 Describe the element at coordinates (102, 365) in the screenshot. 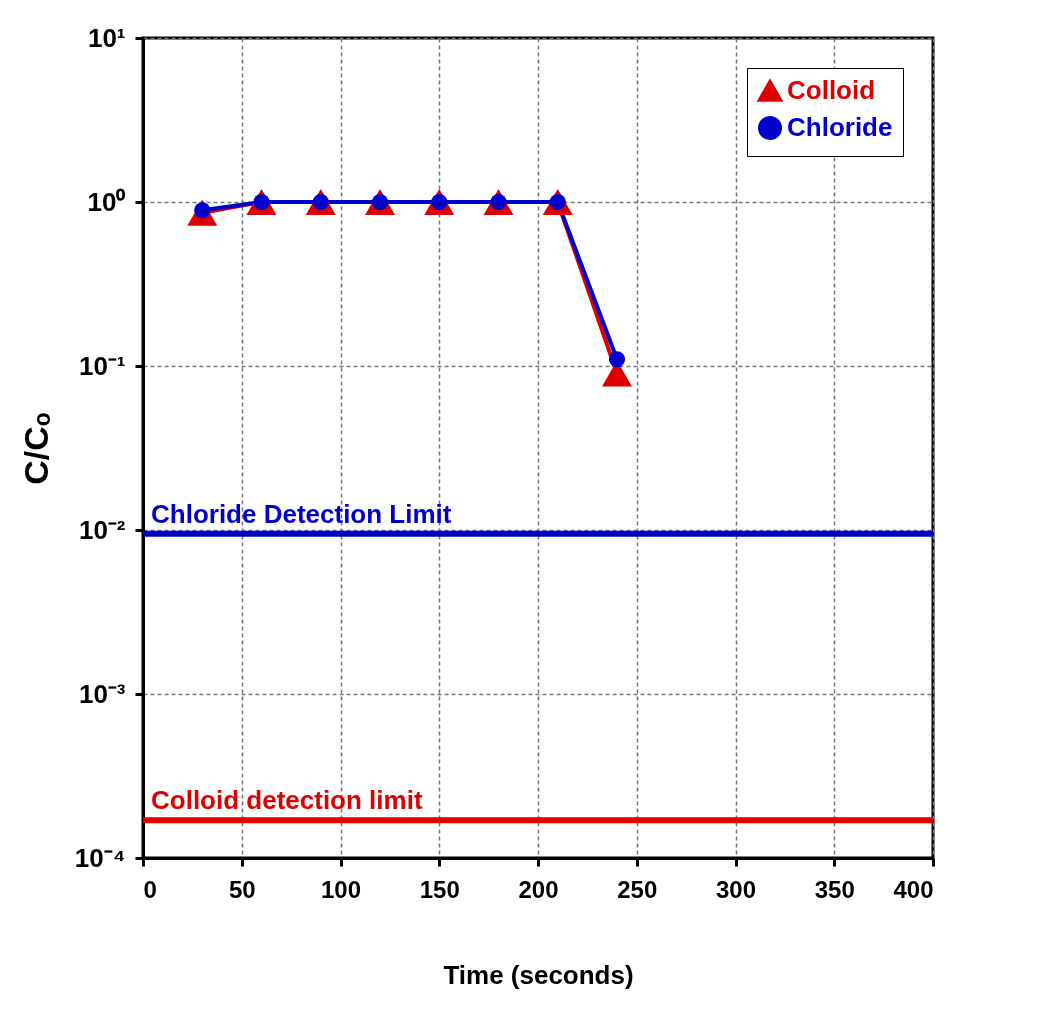

I see `y-tick-label: 10⁻¹` at that location.